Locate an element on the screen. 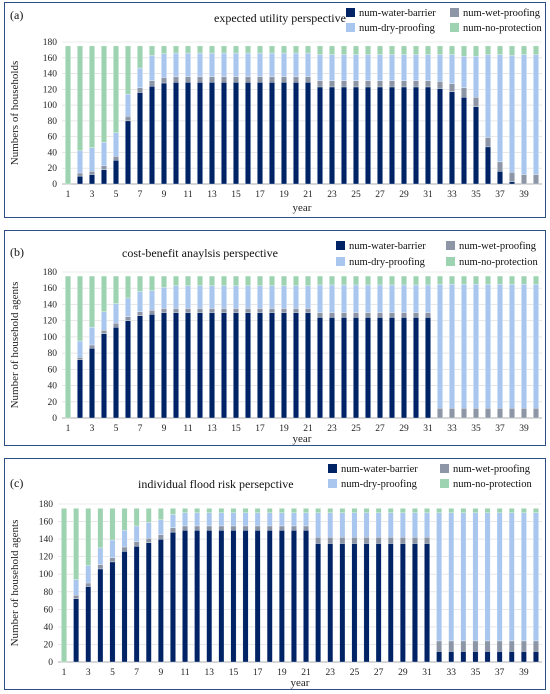 This screenshot has width=550, height=694. y-tick-label: 160 is located at coordinates (50, 59).